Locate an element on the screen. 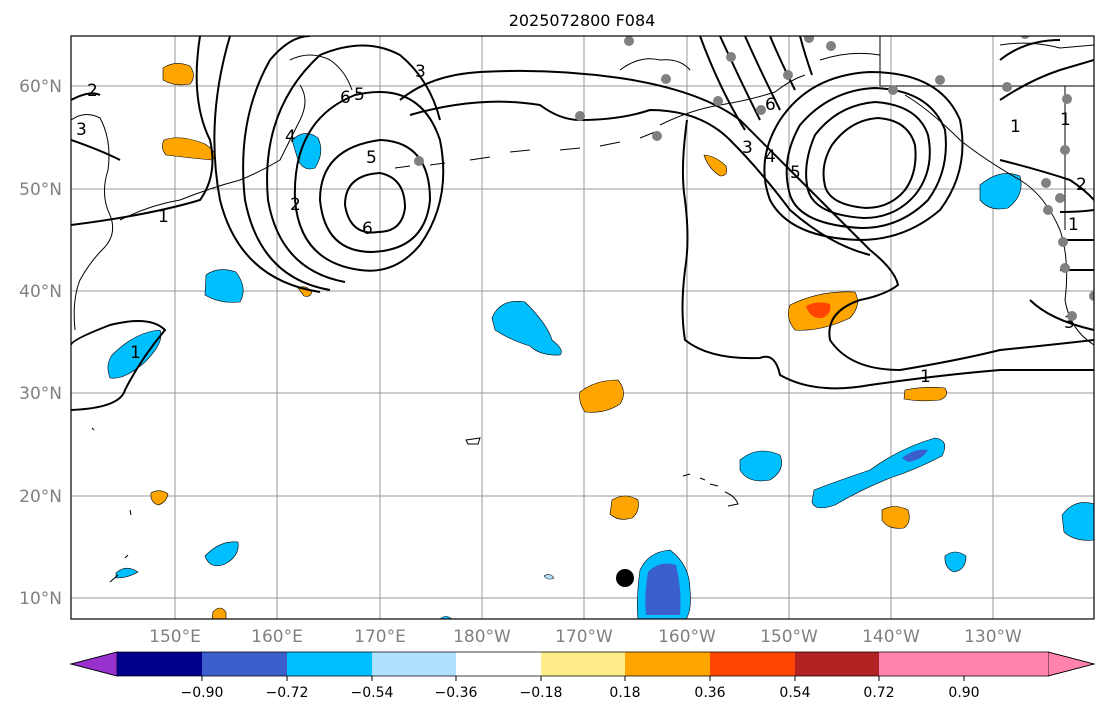 The width and height of the screenshot is (1105, 712). map-title: 2025072800 F084 is located at coordinates (582, 20).